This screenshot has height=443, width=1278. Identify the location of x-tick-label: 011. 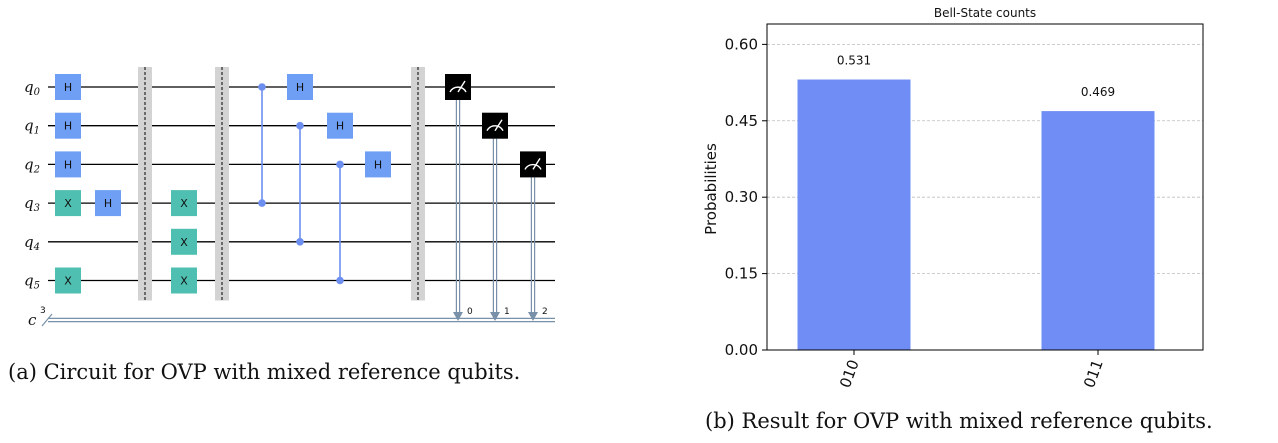
(1093, 373).